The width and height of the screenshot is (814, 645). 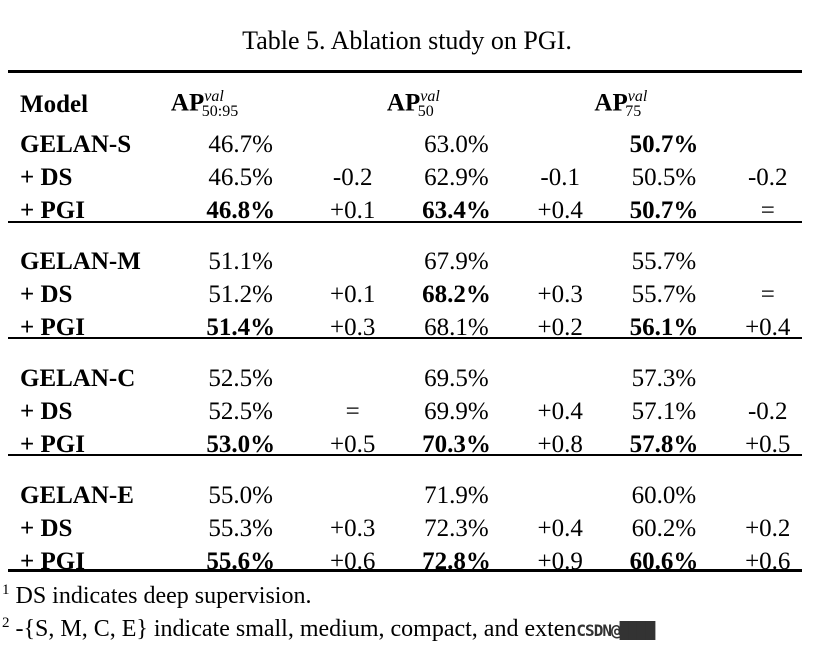 What do you see at coordinates (456, 211) in the screenshot?
I see `ap-value: 63.4%` at bounding box center [456, 211].